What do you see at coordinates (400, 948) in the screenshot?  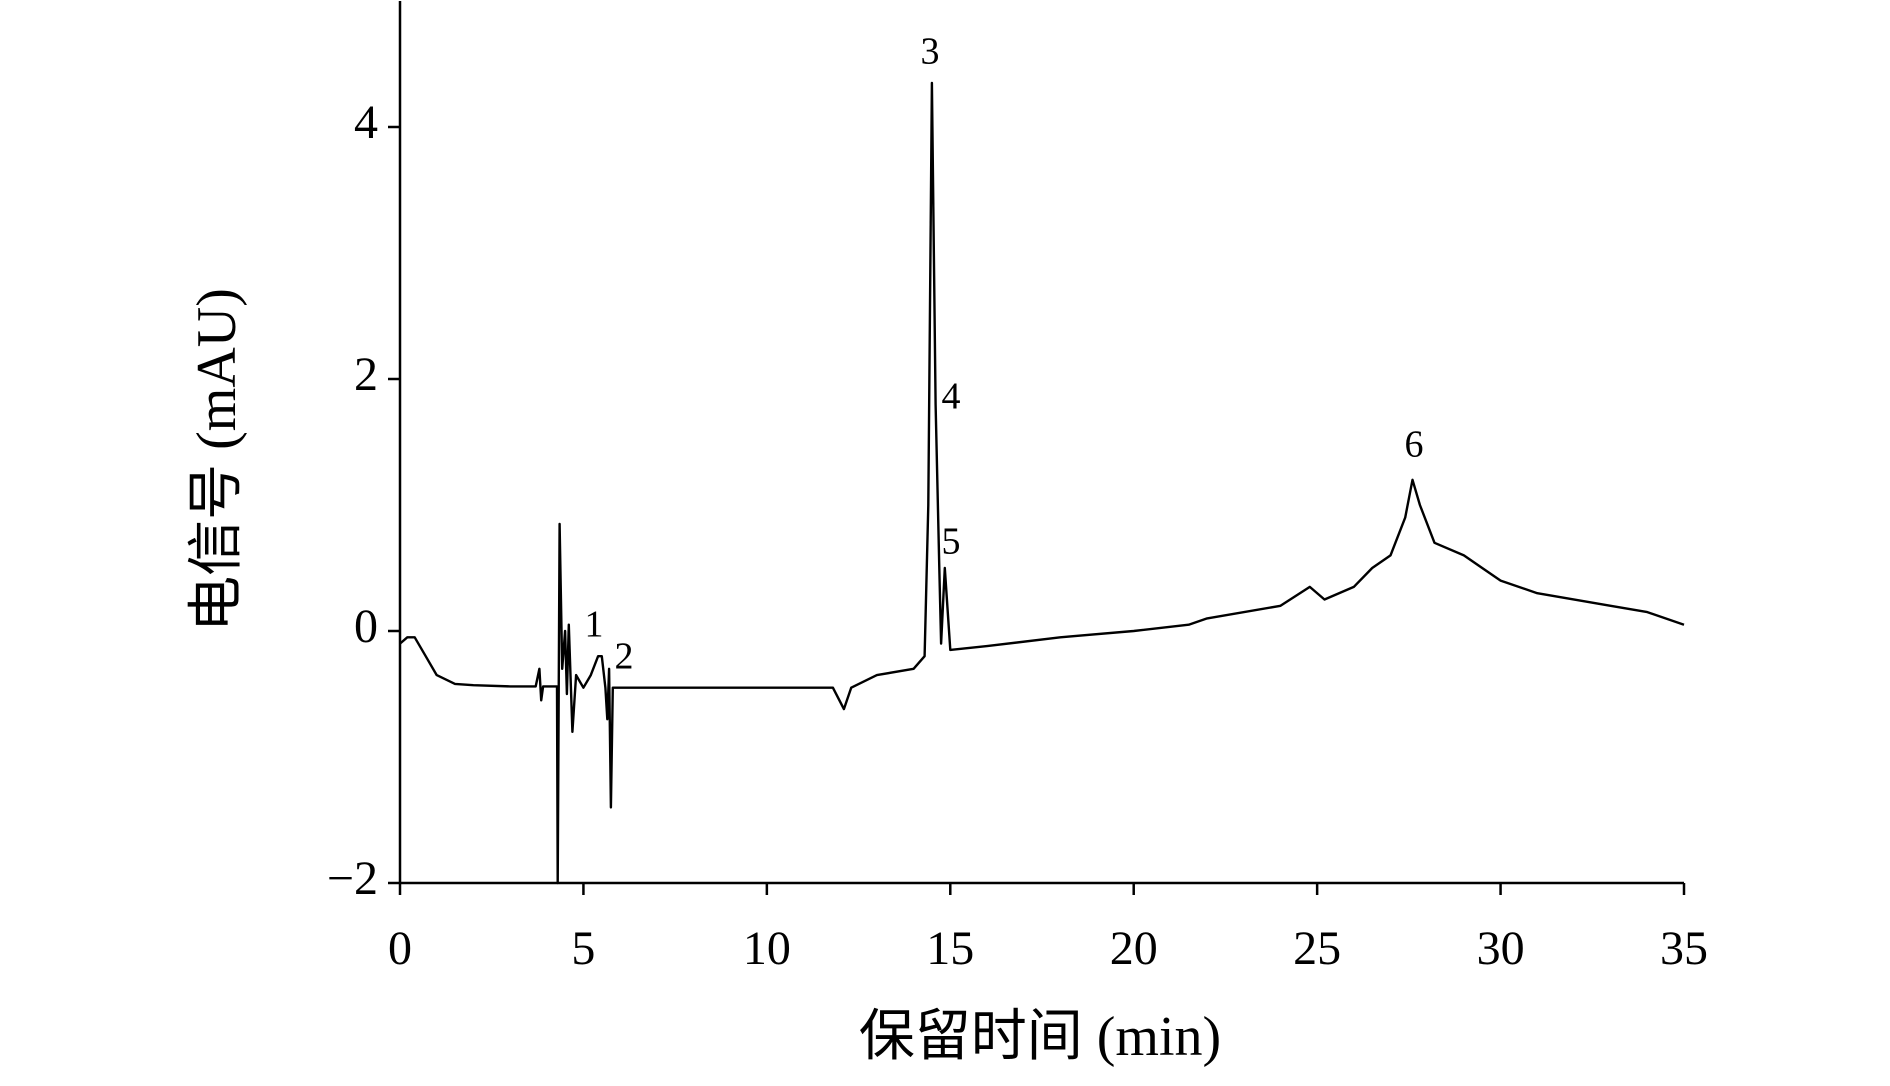 I see `x-tick-label: 0` at bounding box center [400, 948].